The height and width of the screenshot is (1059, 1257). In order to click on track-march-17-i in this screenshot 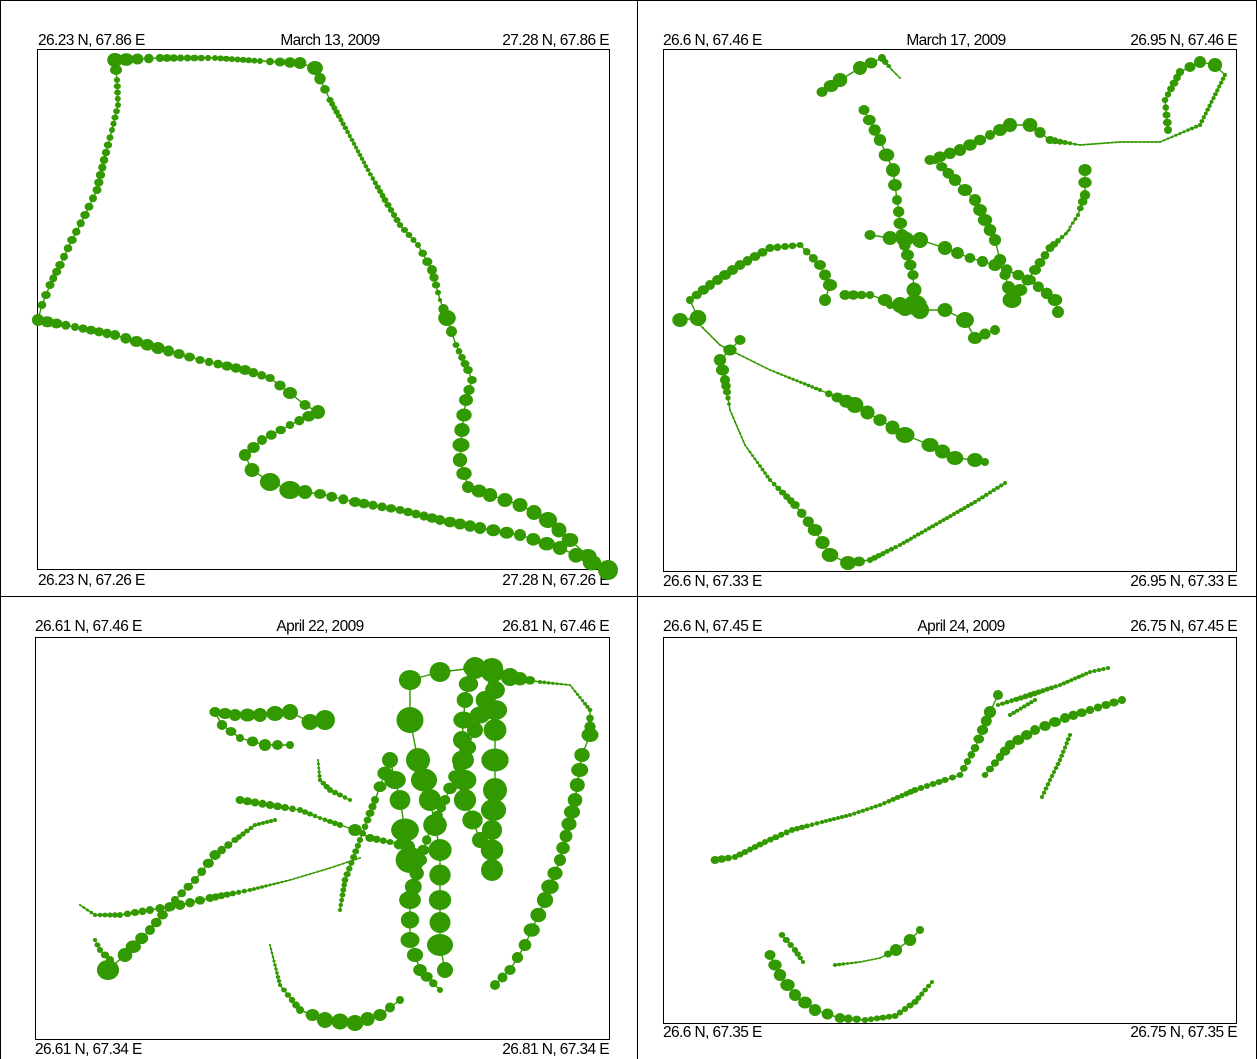, I will do `click(843, 395)`.